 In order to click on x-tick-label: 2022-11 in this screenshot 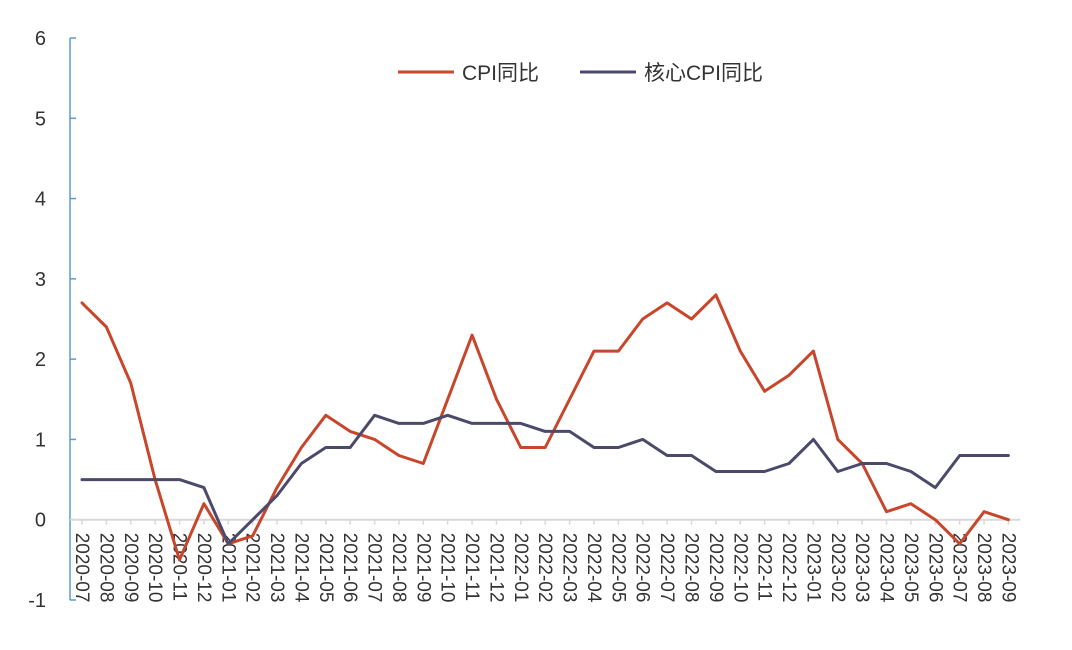, I will do `click(764, 567)`.